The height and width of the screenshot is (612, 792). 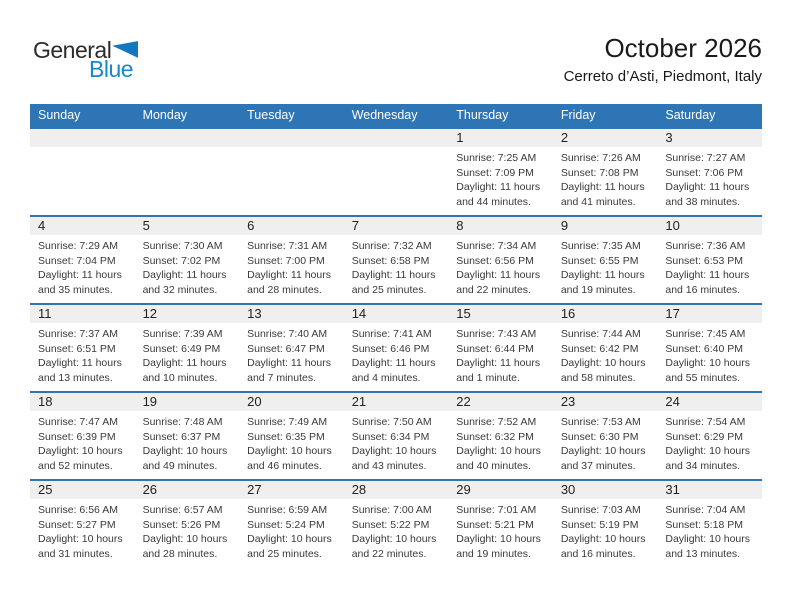 I want to click on day-info-line: Sunrise: 7:49 AM, so click(x=287, y=422).